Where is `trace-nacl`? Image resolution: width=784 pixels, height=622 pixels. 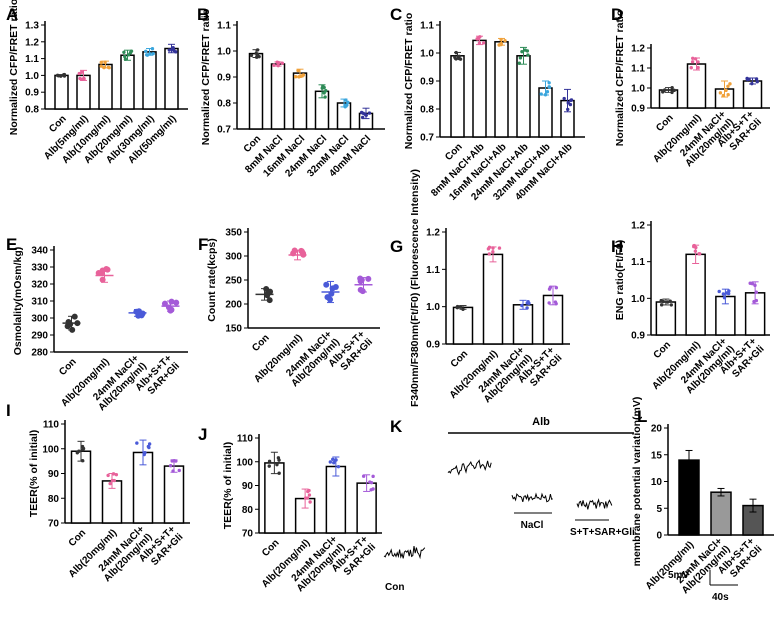 trace-nacl is located at coordinates (532, 497).